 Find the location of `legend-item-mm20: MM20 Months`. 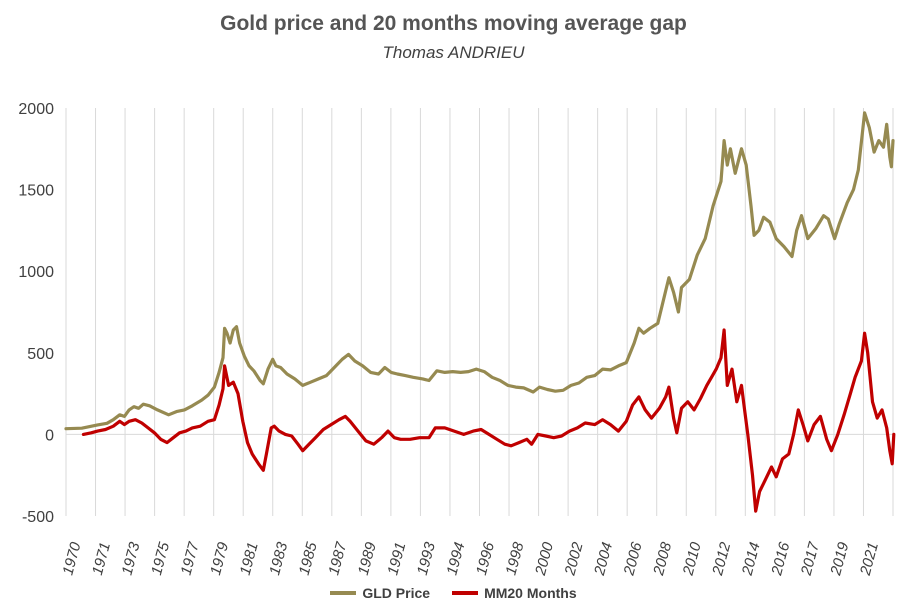

legend-item-mm20: MM20 Months is located at coordinates (514, 593).